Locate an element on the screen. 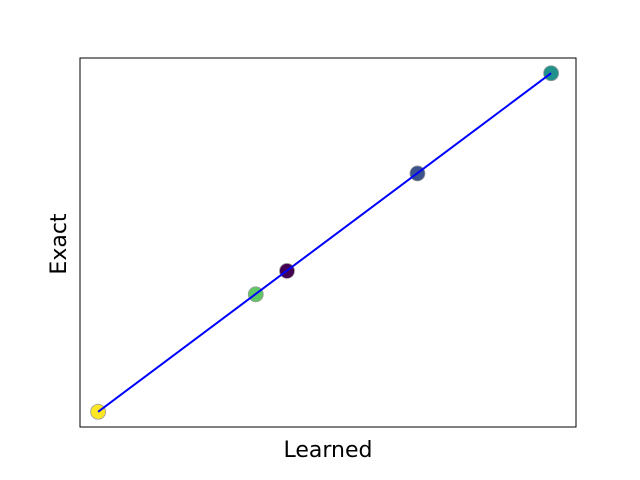  y-axis-label: Exact is located at coordinates (59, 243).